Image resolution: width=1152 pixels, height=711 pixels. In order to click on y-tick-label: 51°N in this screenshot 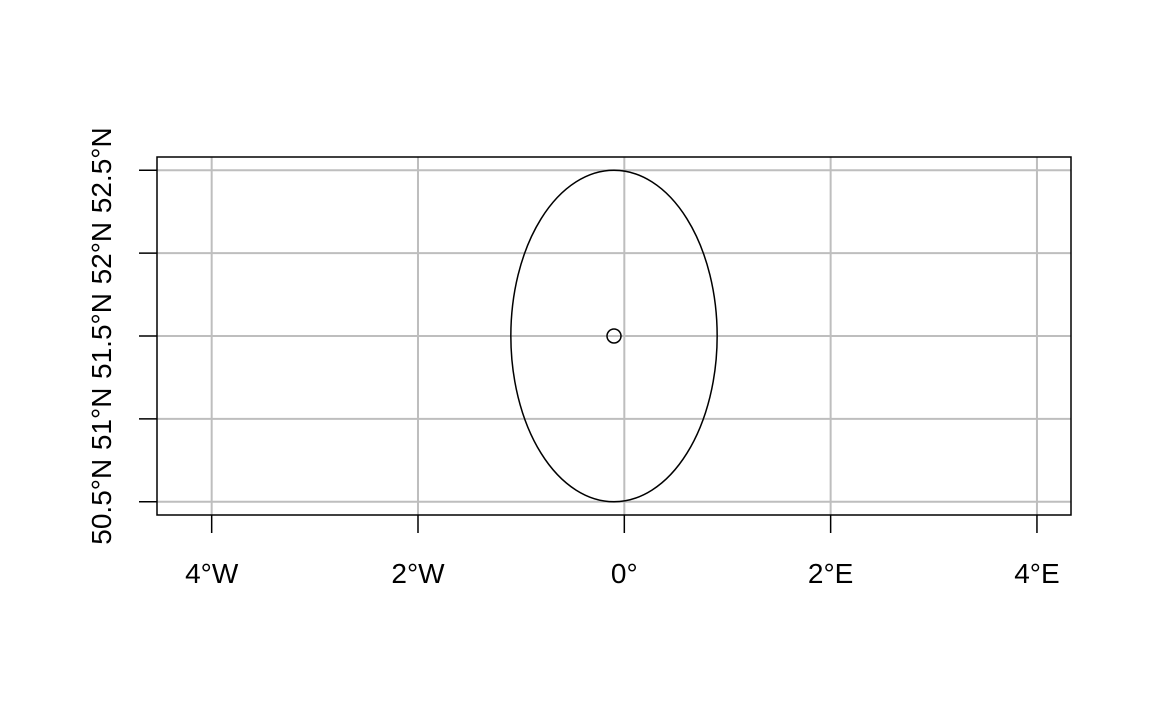, I will do `click(101, 419)`.